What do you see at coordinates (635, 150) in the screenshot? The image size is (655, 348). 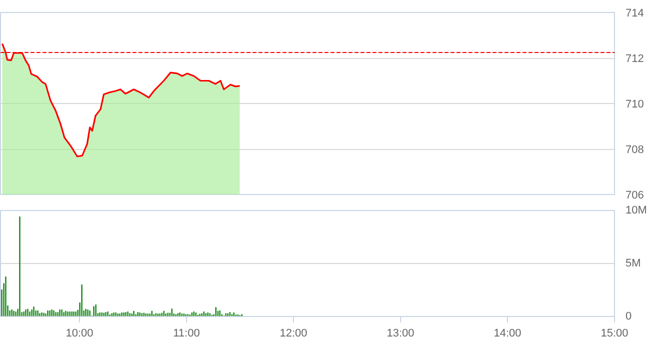 I see `y-tick-label: 708` at bounding box center [635, 150].